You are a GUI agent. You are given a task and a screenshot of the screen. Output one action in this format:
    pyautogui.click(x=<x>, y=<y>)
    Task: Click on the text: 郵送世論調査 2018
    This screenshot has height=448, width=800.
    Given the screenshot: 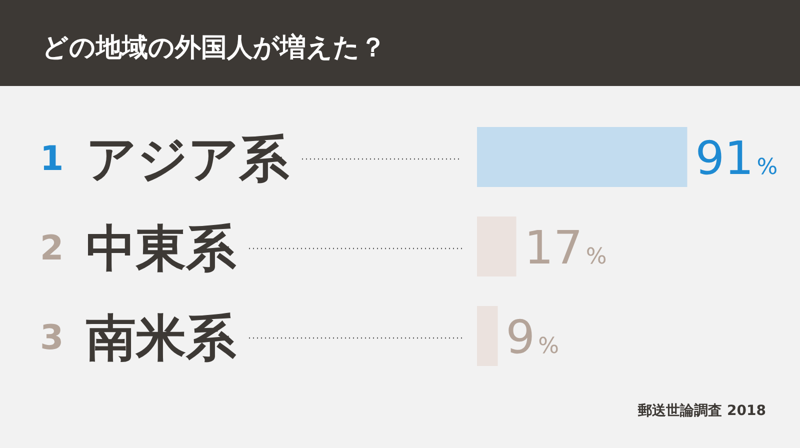 What is the action you would take?
    pyautogui.click(x=701, y=410)
    